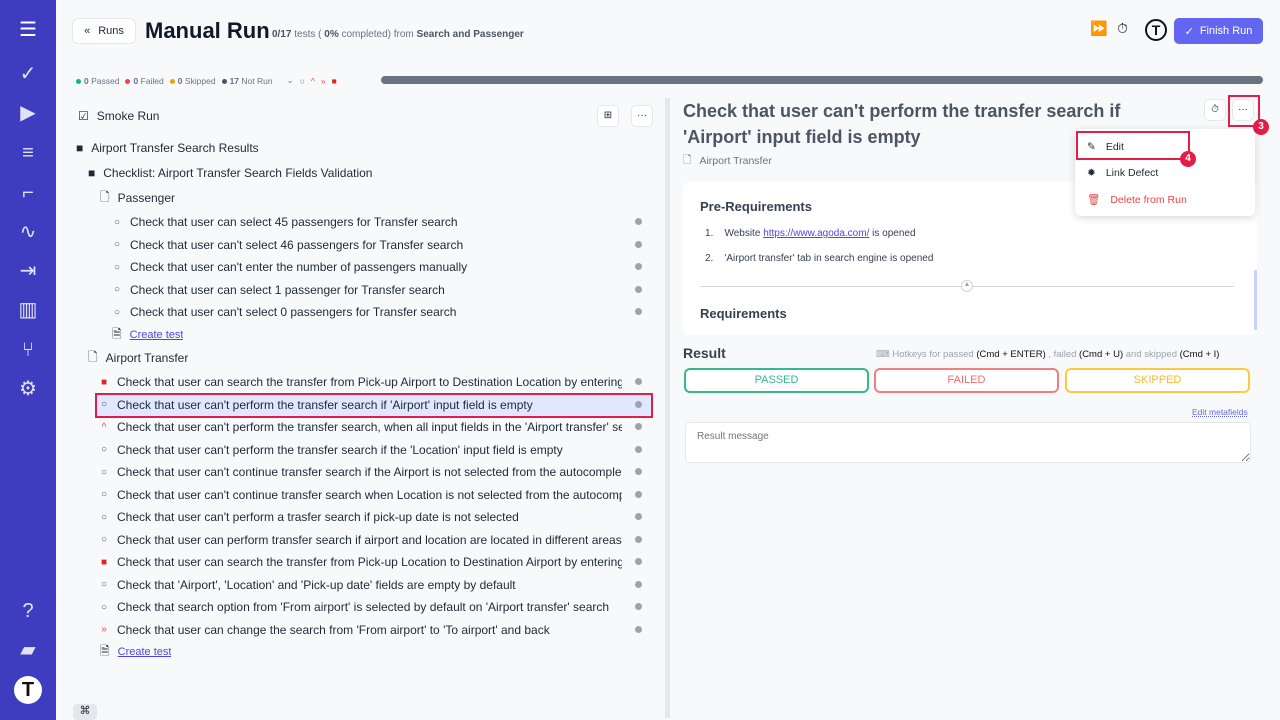 This screenshot has height=720, width=1280. Describe the element at coordinates (1062, 354) in the screenshot. I see `t: , failed` at that location.